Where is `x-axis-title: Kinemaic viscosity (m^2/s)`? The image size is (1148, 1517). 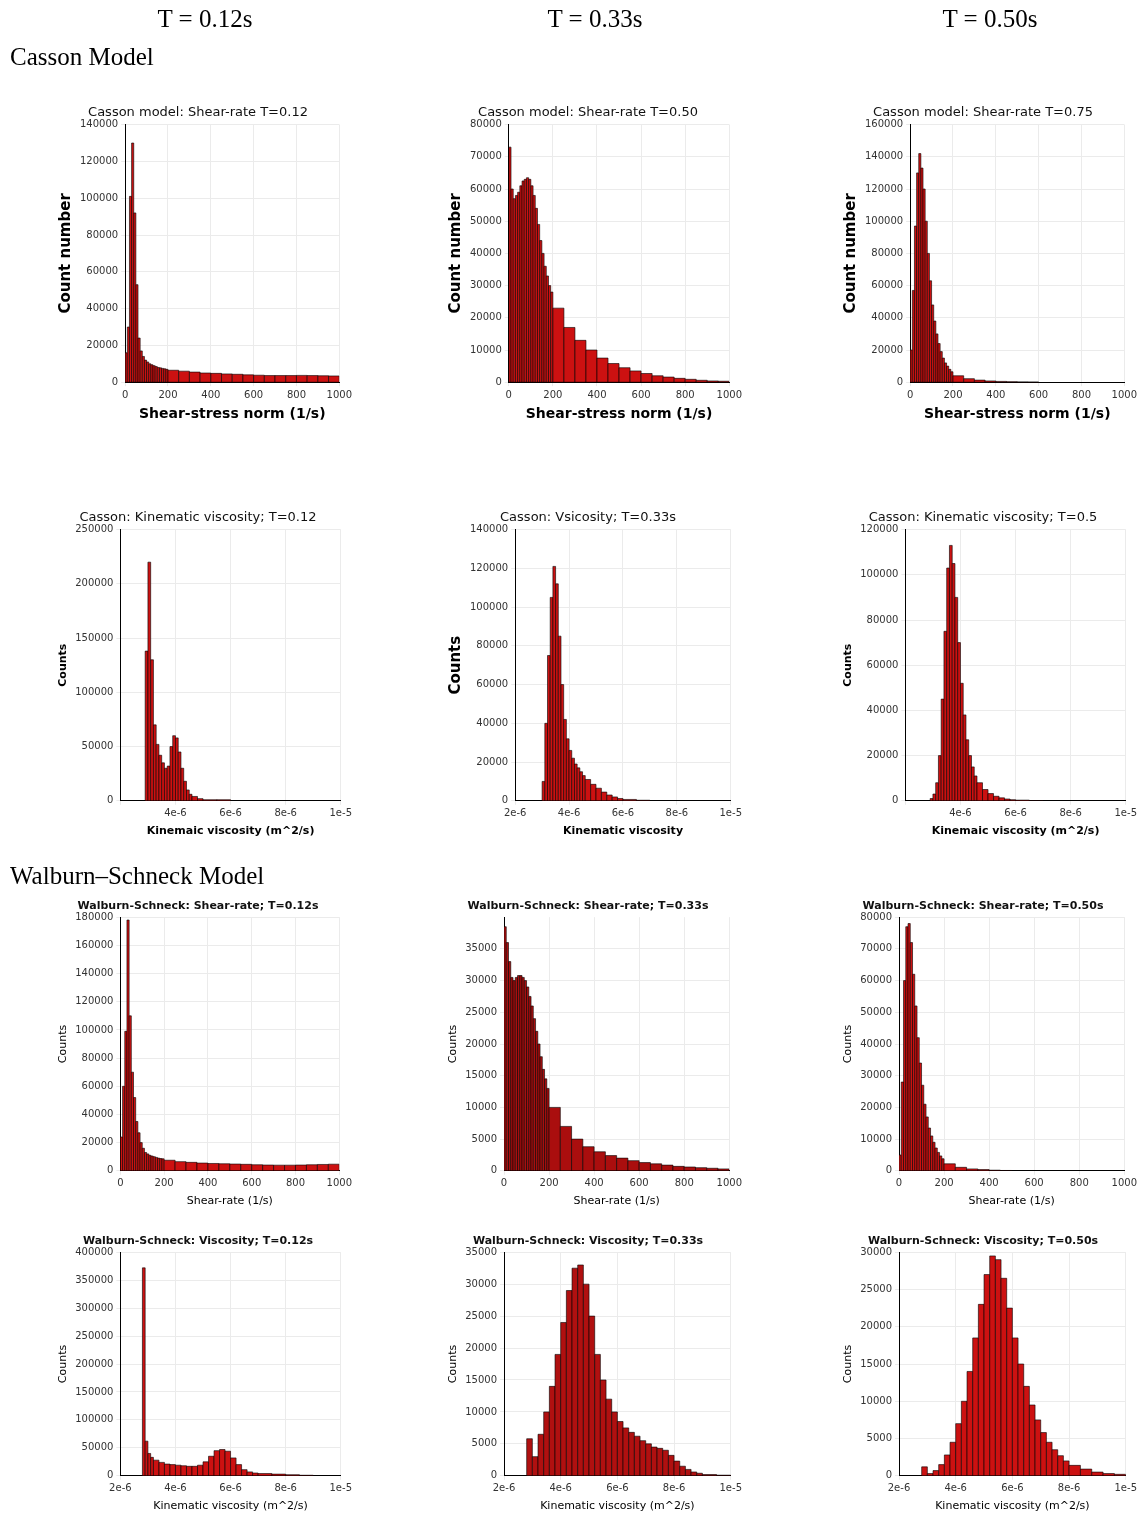
x-axis-title: Kinemaic viscosity (m^2/s) is located at coordinates (230, 831).